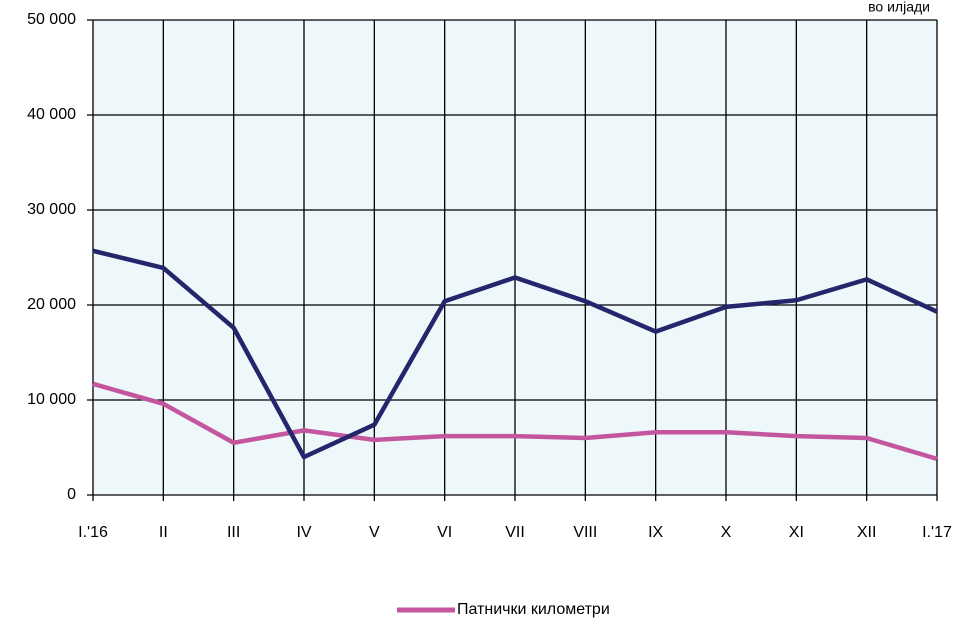 Image resolution: width=959 pixels, height=635 pixels. I want to click on x-tick-label: IX, so click(655, 532).